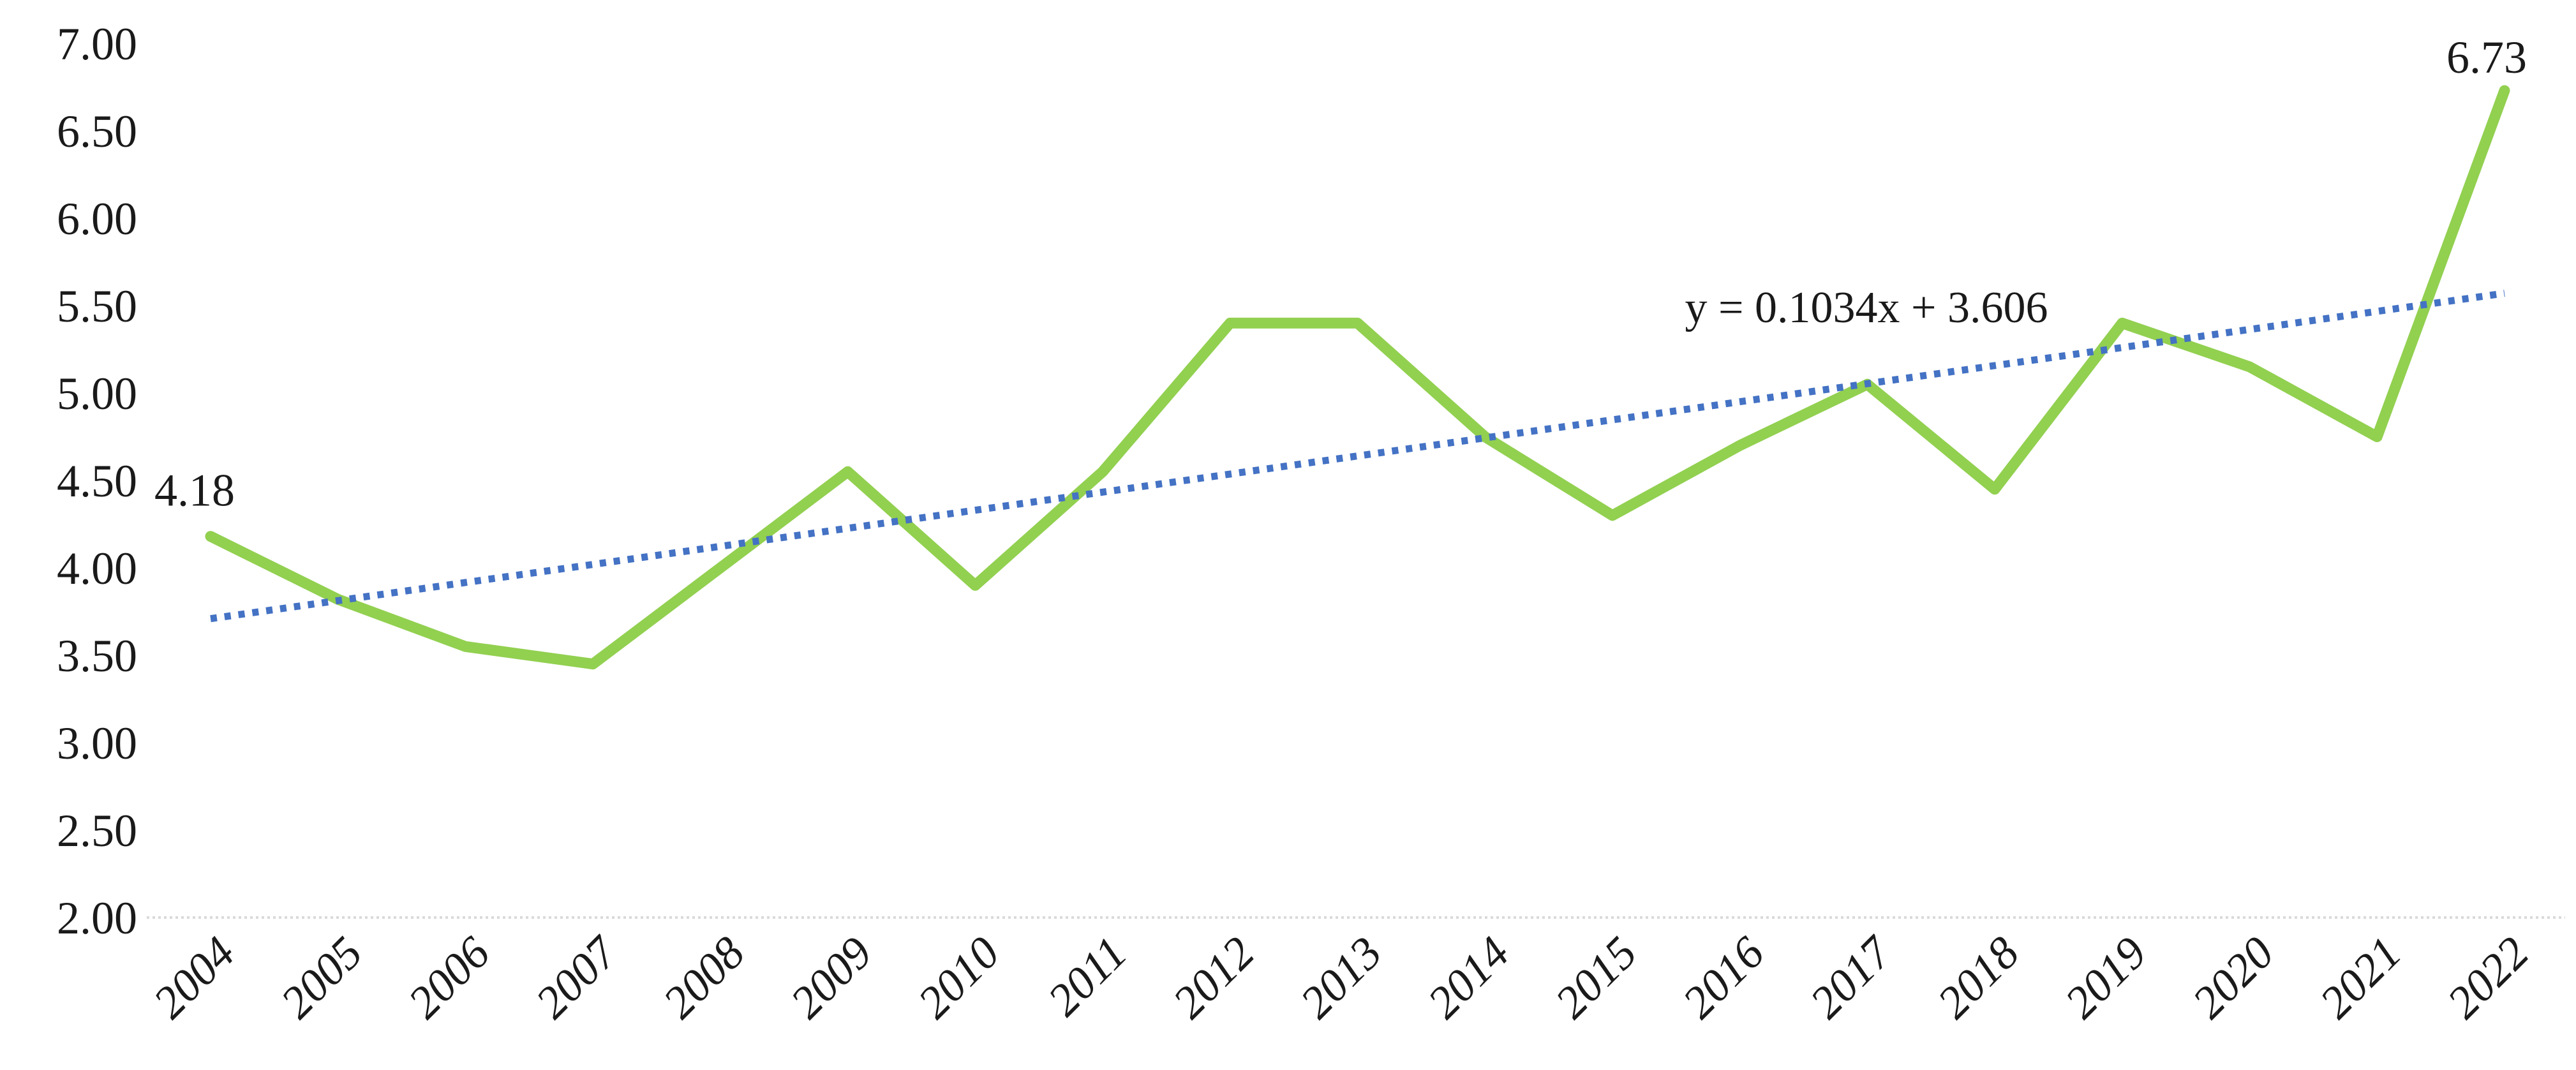  I want to click on x-axis-year-label: 2006, so click(448, 977).